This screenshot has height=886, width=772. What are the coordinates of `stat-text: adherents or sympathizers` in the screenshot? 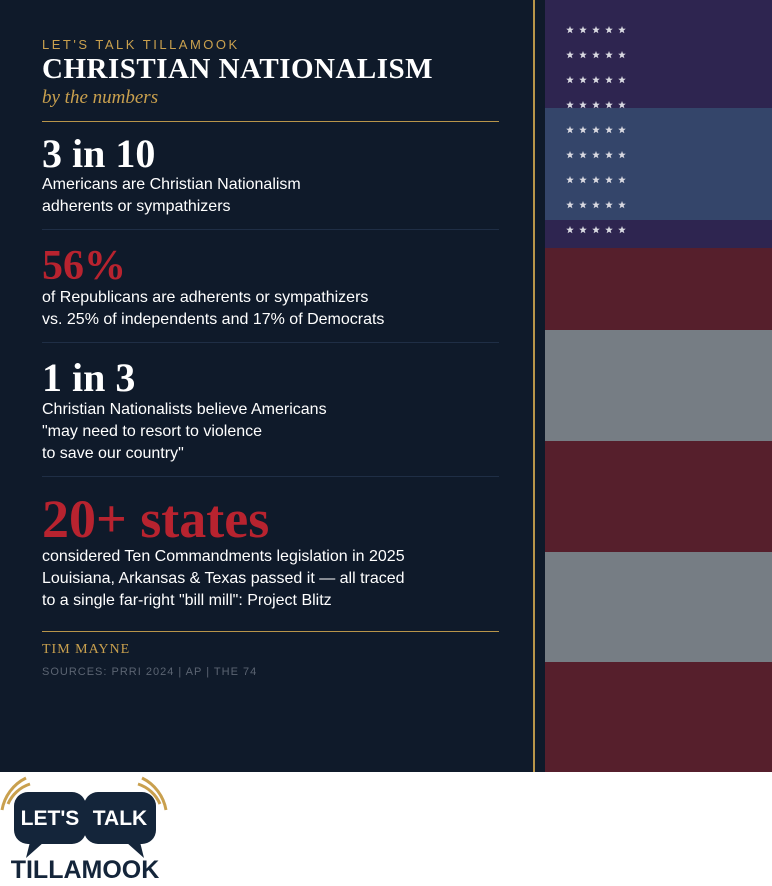 It's located at (136, 206).